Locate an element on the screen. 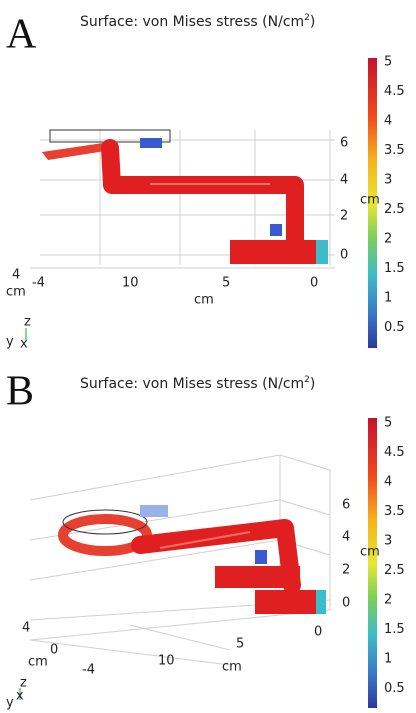 This screenshot has height=713, width=416. arm is located at coordinates (77, 151).